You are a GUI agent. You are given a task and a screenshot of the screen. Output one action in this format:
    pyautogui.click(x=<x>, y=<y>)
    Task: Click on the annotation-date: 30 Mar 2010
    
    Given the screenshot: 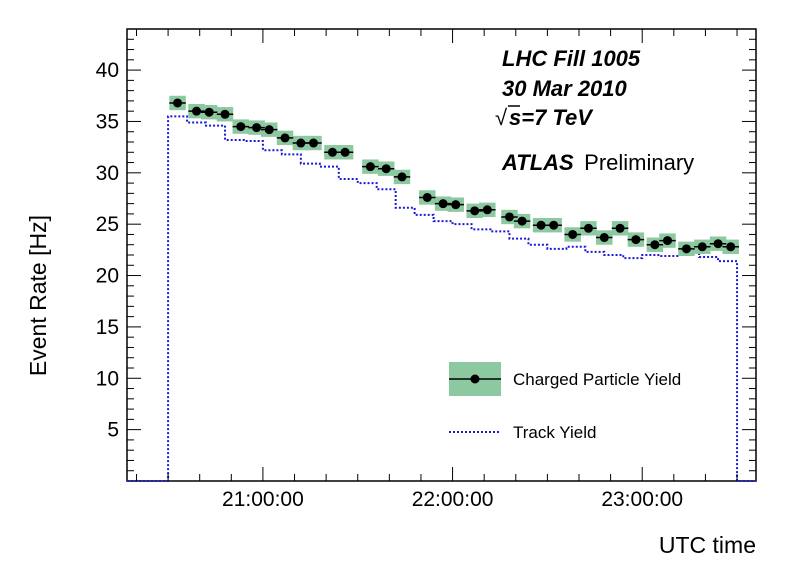 What is the action you would take?
    pyautogui.click(x=565, y=88)
    